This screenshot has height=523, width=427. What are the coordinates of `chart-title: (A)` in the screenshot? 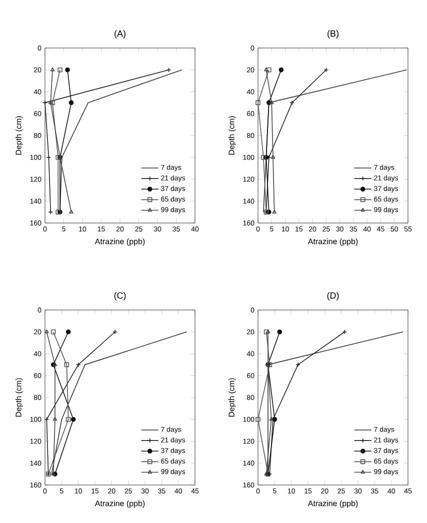 It's located at (120, 34).